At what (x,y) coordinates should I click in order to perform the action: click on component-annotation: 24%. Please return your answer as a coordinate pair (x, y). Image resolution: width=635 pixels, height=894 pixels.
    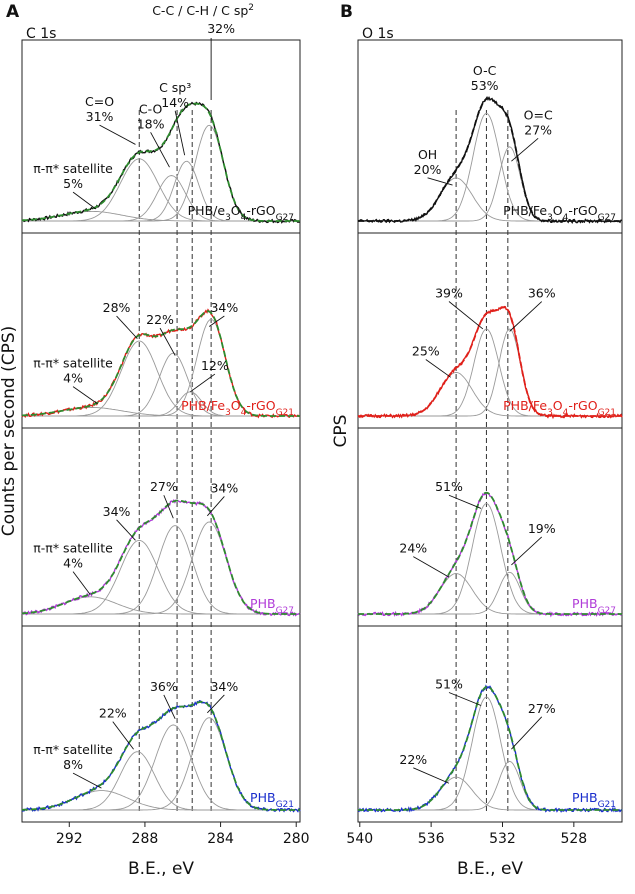
    Looking at the image, I should click on (424, 559).